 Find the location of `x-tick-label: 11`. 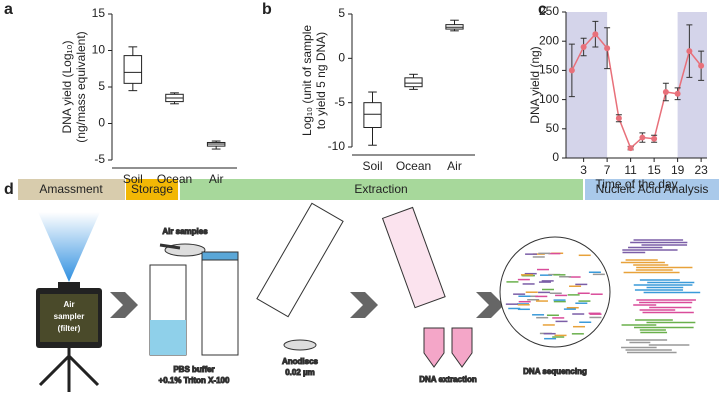

x-tick-label: 11 is located at coordinates (630, 170).